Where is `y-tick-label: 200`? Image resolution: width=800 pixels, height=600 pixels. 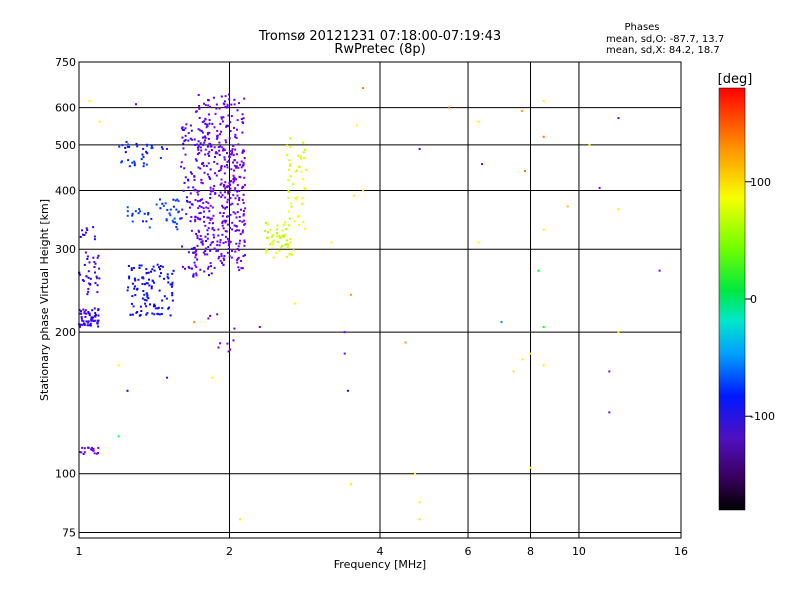
y-tick-label: 200 is located at coordinates (65, 332).